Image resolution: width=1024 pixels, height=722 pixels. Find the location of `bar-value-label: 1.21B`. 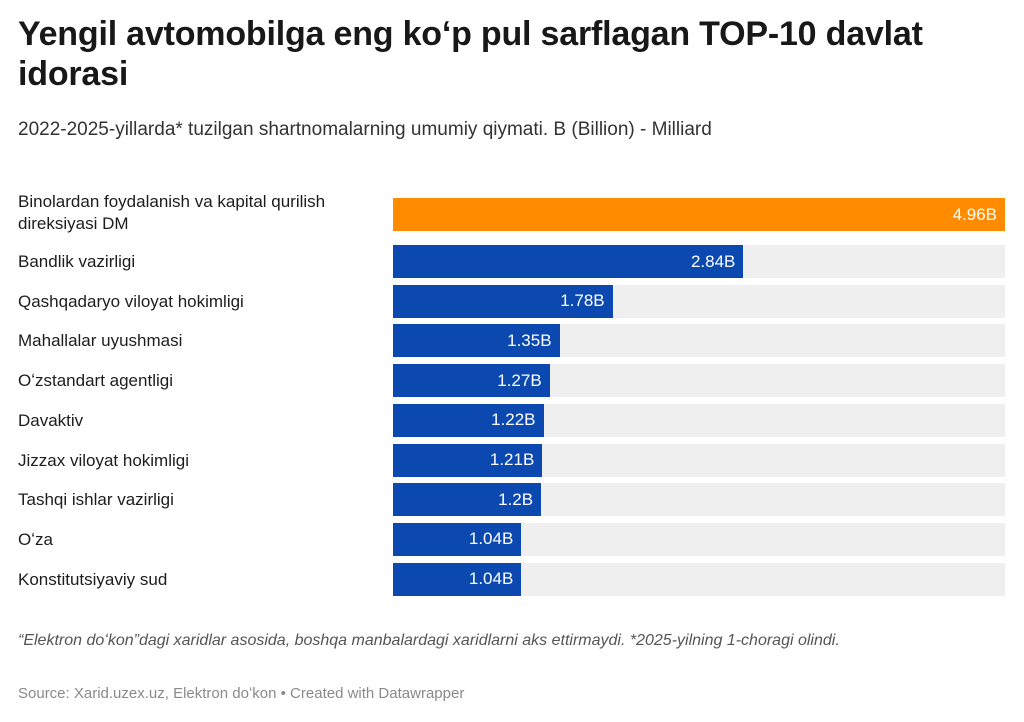

bar-value-label: 1.21B is located at coordinates (512, 459).